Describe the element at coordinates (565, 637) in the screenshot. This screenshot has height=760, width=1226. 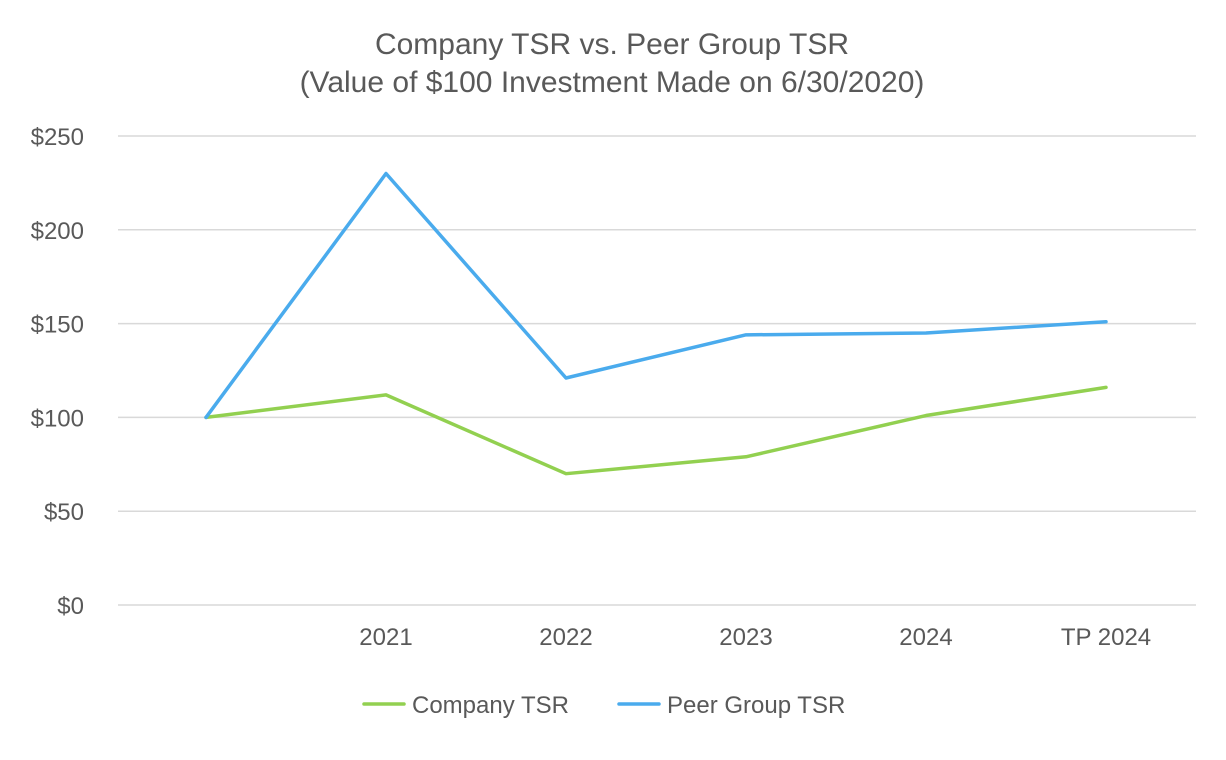
I see `x-tick-label: 2022` at that location.